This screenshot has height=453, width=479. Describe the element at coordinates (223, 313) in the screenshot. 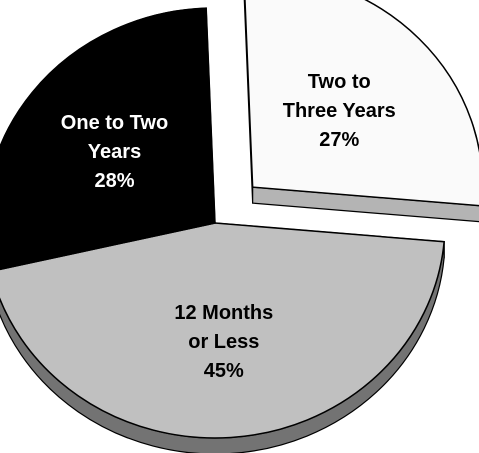

I see `pie-slice-label-12-months-or-less: 12 Months` at that location.